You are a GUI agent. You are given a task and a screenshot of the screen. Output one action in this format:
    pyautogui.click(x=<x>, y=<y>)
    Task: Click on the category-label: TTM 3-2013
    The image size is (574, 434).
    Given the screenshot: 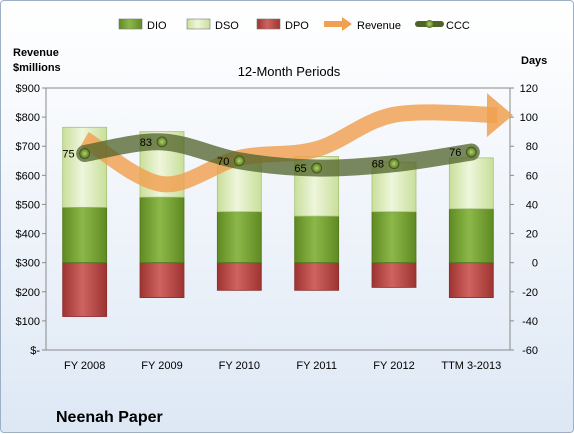 What is the action you would take?
    pyautogui.click(x=471, y=366)
    